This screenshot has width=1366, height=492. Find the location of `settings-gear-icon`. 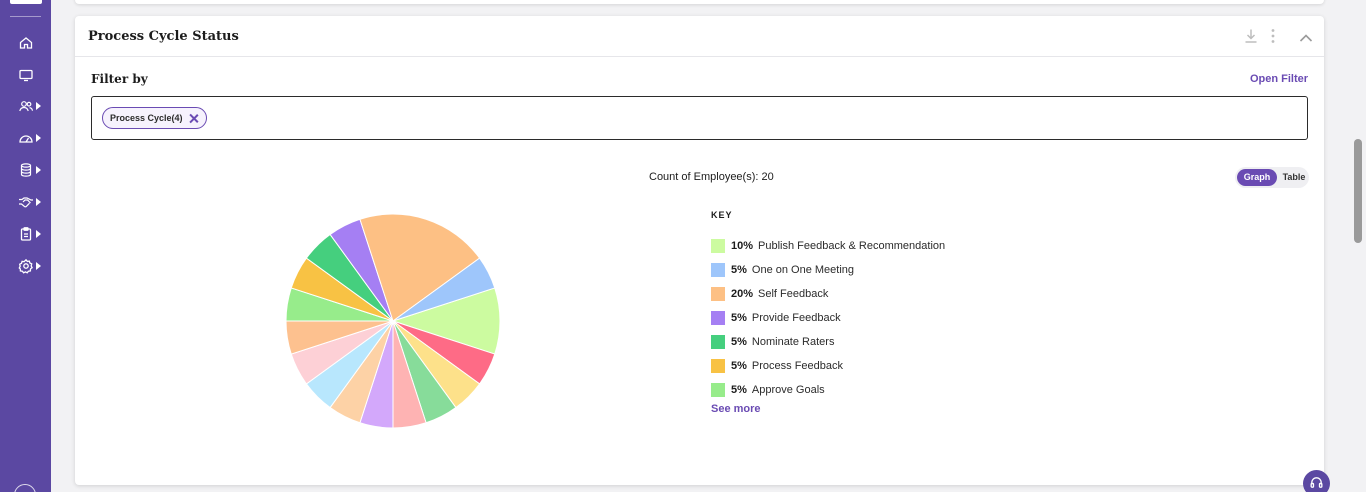

settings-gear-icon is located at coordinates (25, 266).